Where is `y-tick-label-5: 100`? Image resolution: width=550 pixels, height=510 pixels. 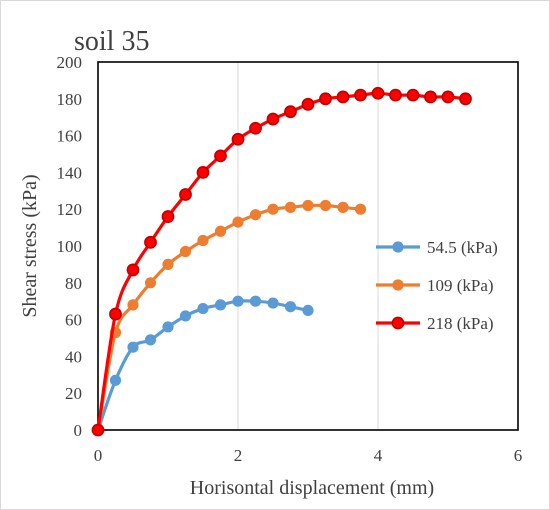
y-tick-label-5: 100 is located at coordinates (70, 246).